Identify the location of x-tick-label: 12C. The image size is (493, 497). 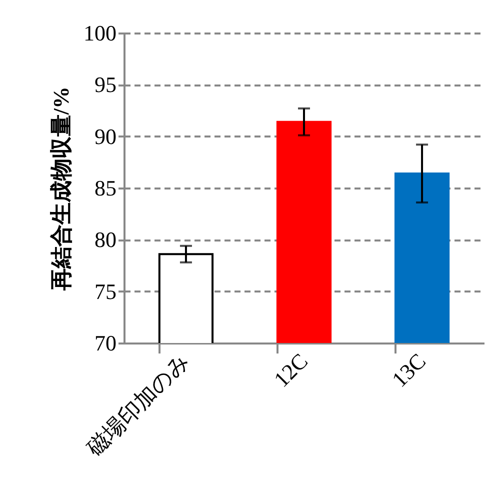
(290, 370).